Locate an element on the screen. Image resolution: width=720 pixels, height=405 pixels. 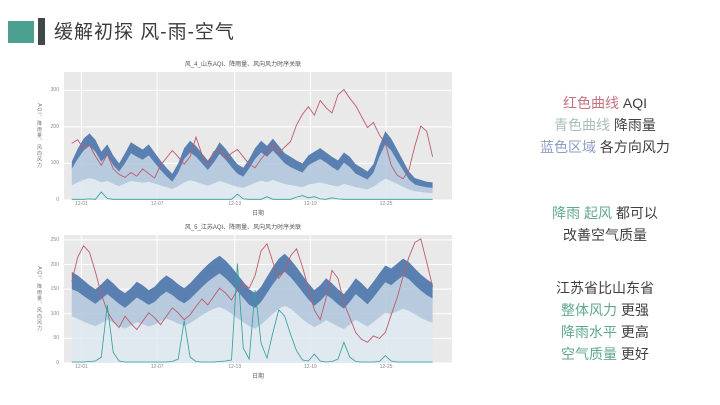
conclusion-note: 降雨 起风 都可以 改善空气质量 is located at coordinates (605, 224).